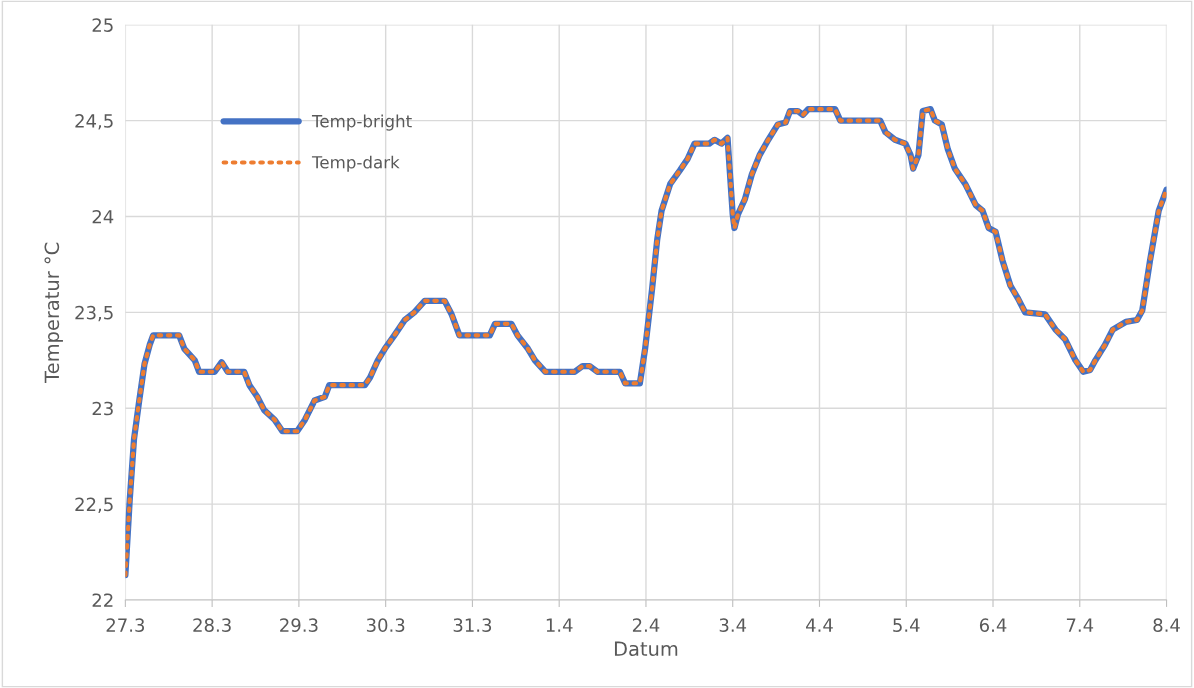  I want to click on y-tick-label: 22, so click(102, 600).